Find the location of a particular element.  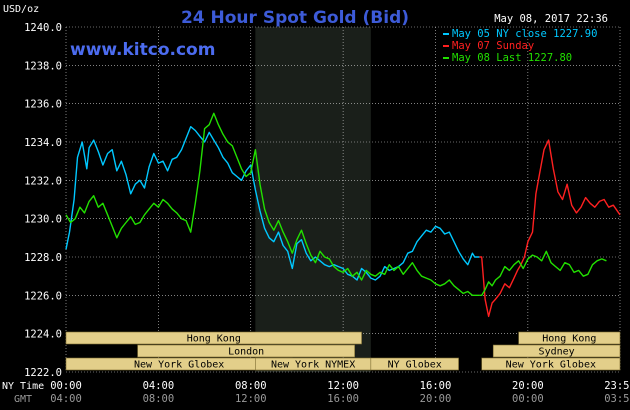

gmt-tick-label: 16:00 is located at coordinates (343, 399).